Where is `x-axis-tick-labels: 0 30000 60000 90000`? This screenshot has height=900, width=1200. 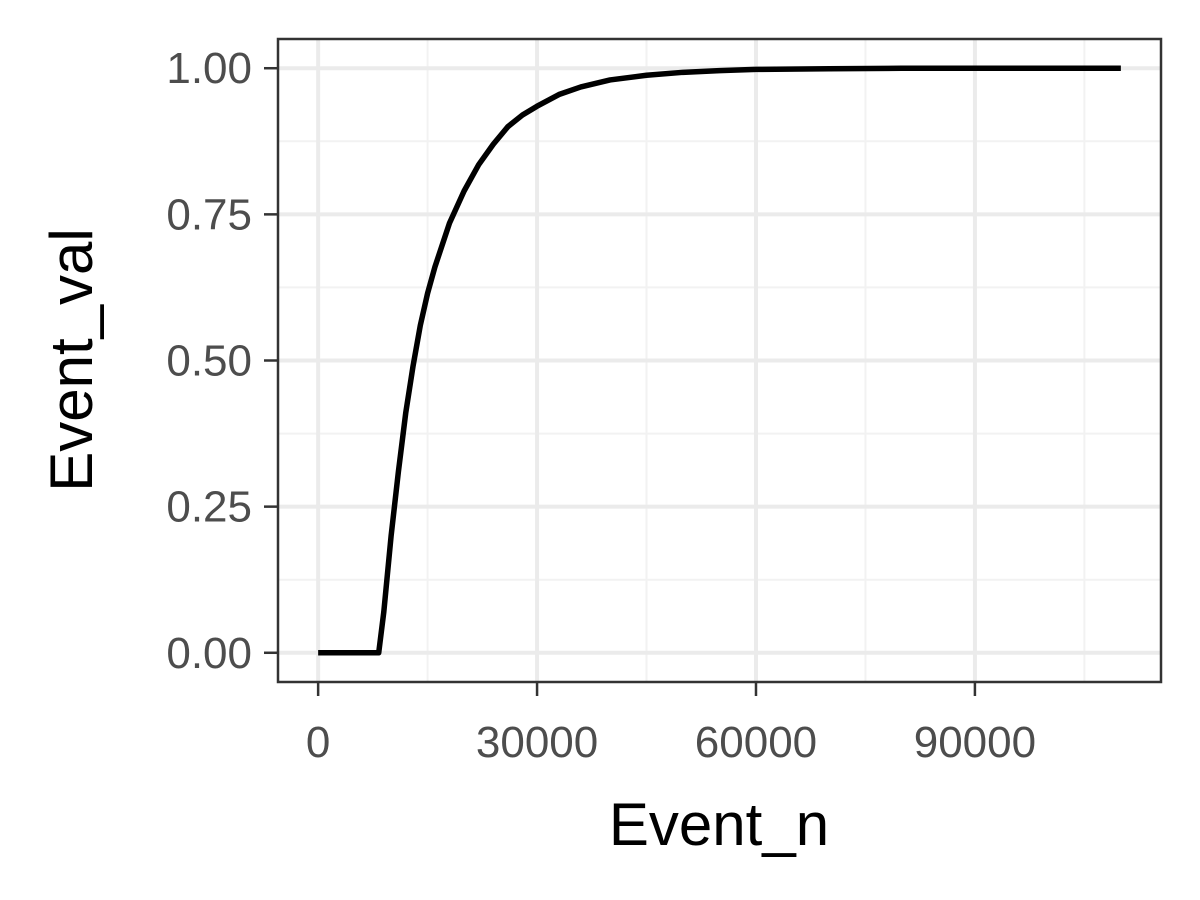 x-axis-tick-labels: 0 30000 60000 90000 is located at coordinates (671, 742).